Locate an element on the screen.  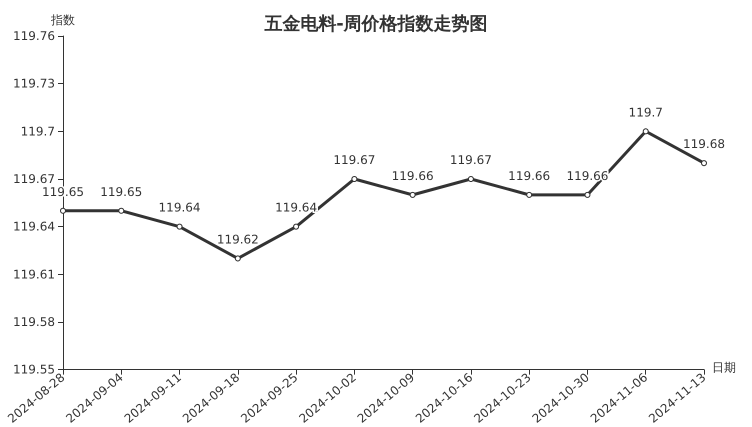
data-label: 119.68 is located at coordinates (704, 144).